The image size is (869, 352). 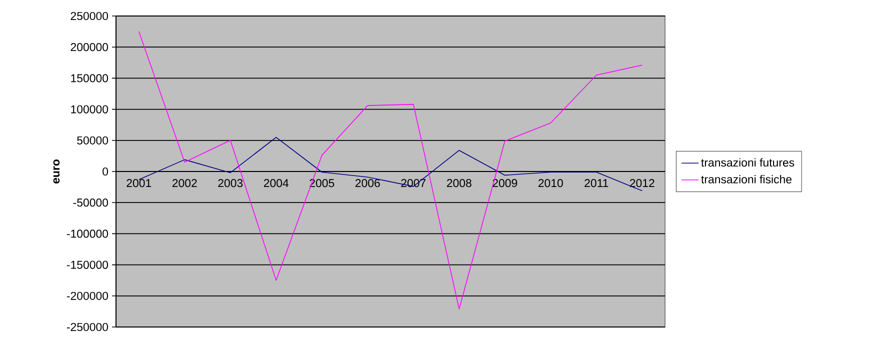 What do you see at coordinates (746, 179) in the screenshot?
I see `legend-label: transazioni fisiche` at bounding box center [746, 179].